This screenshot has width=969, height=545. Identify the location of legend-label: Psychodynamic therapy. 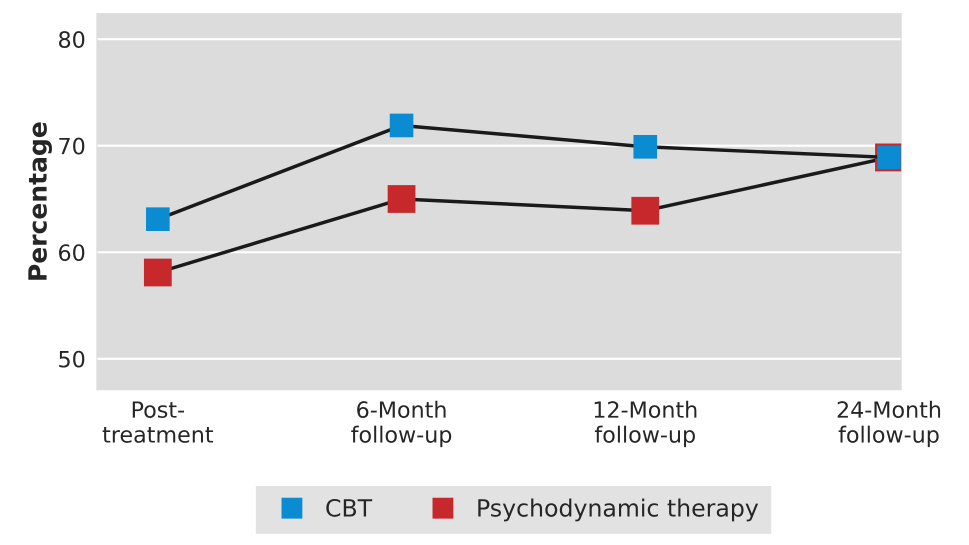
(618, 510).